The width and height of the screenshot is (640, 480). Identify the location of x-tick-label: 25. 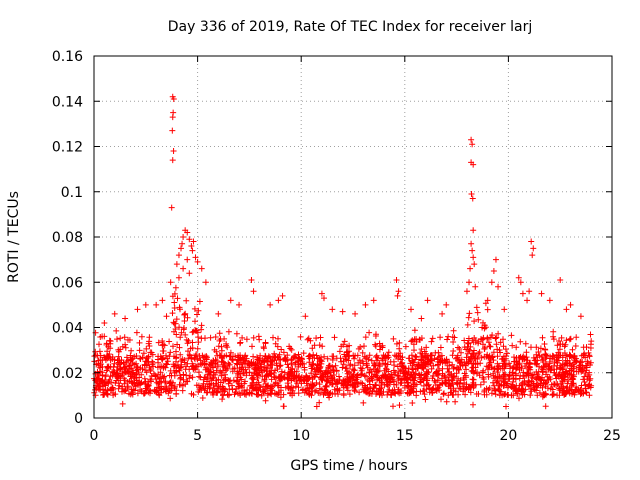
(612, 436).